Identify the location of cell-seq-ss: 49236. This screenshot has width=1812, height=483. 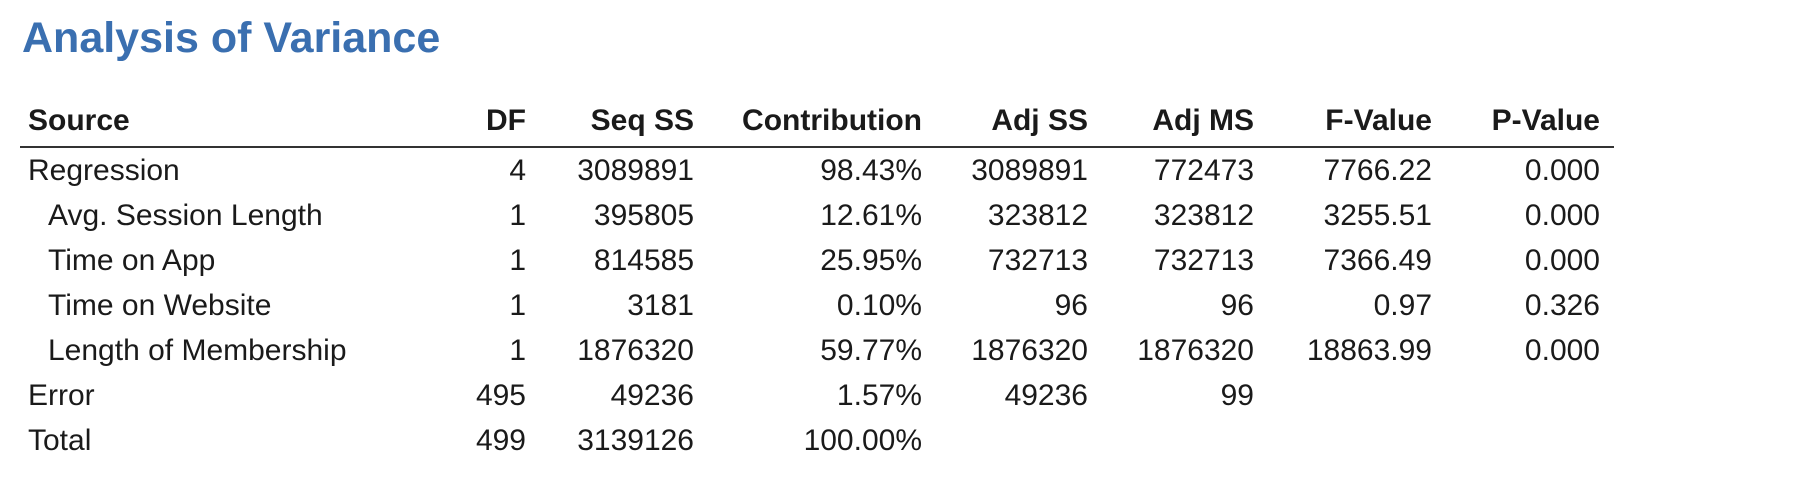
(652, 395).